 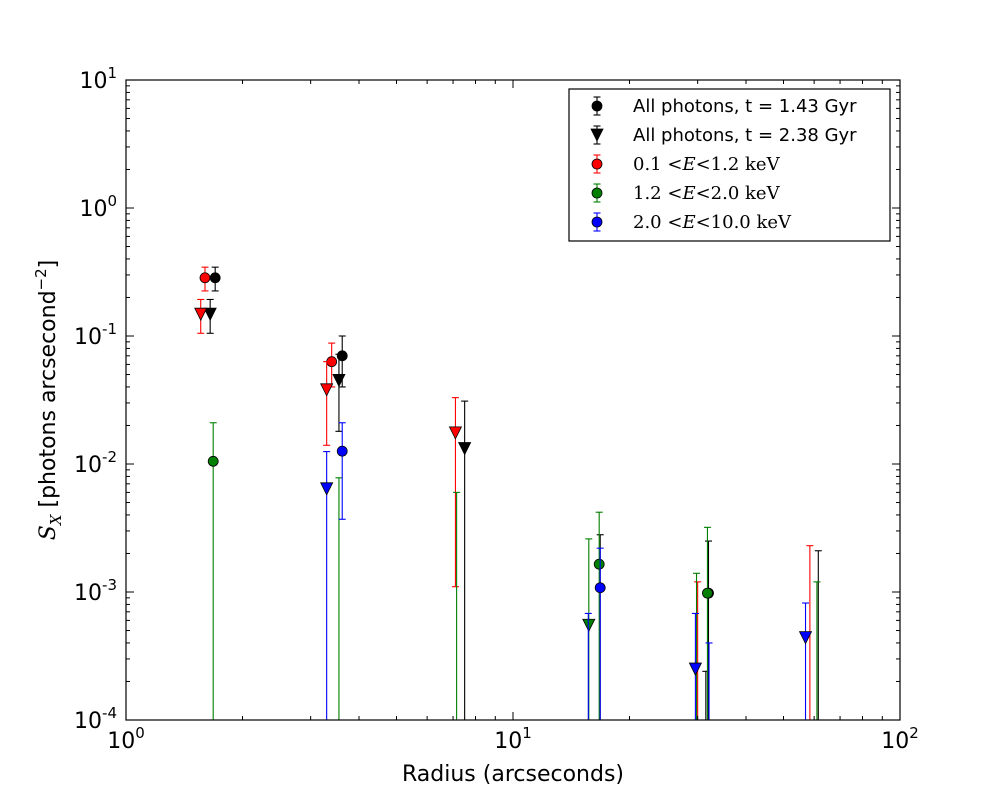 What do you see at coordinates (41, 279) in the screenshot?
I see `y-axis-label-units-exponent: −2` at bounding box center [41, 279].